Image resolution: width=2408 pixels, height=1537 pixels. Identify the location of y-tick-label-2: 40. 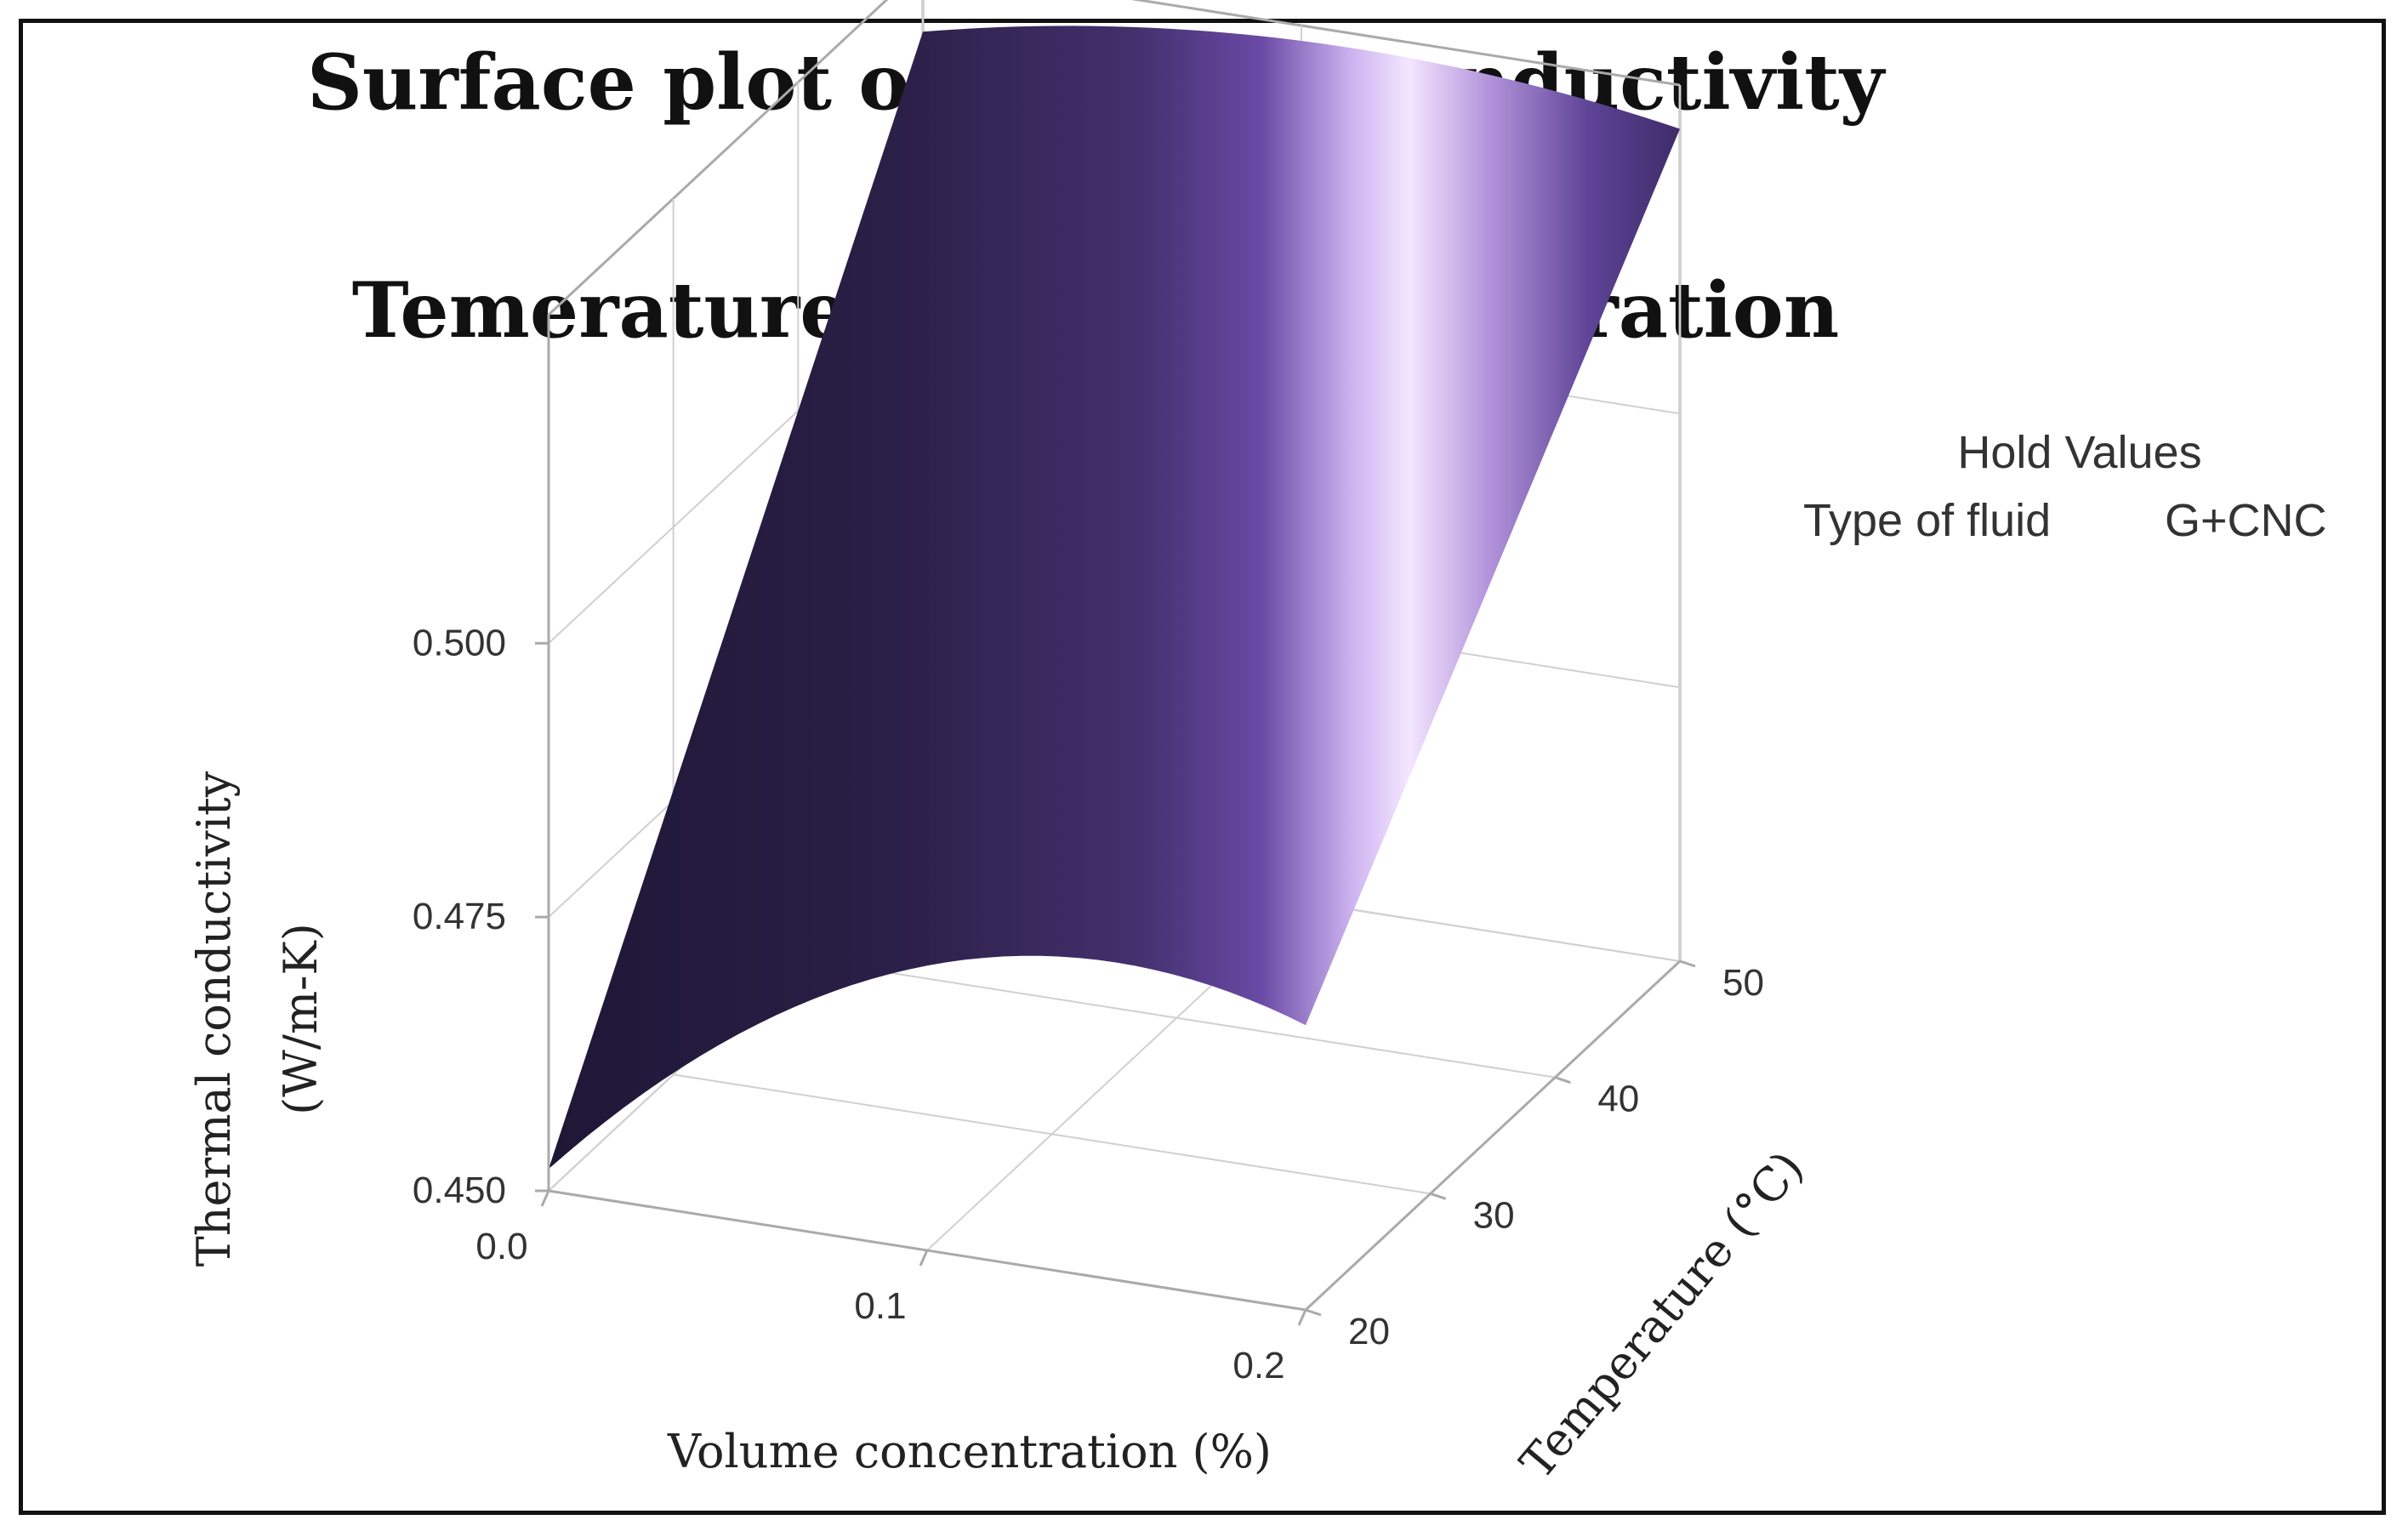
(1618, 1099).